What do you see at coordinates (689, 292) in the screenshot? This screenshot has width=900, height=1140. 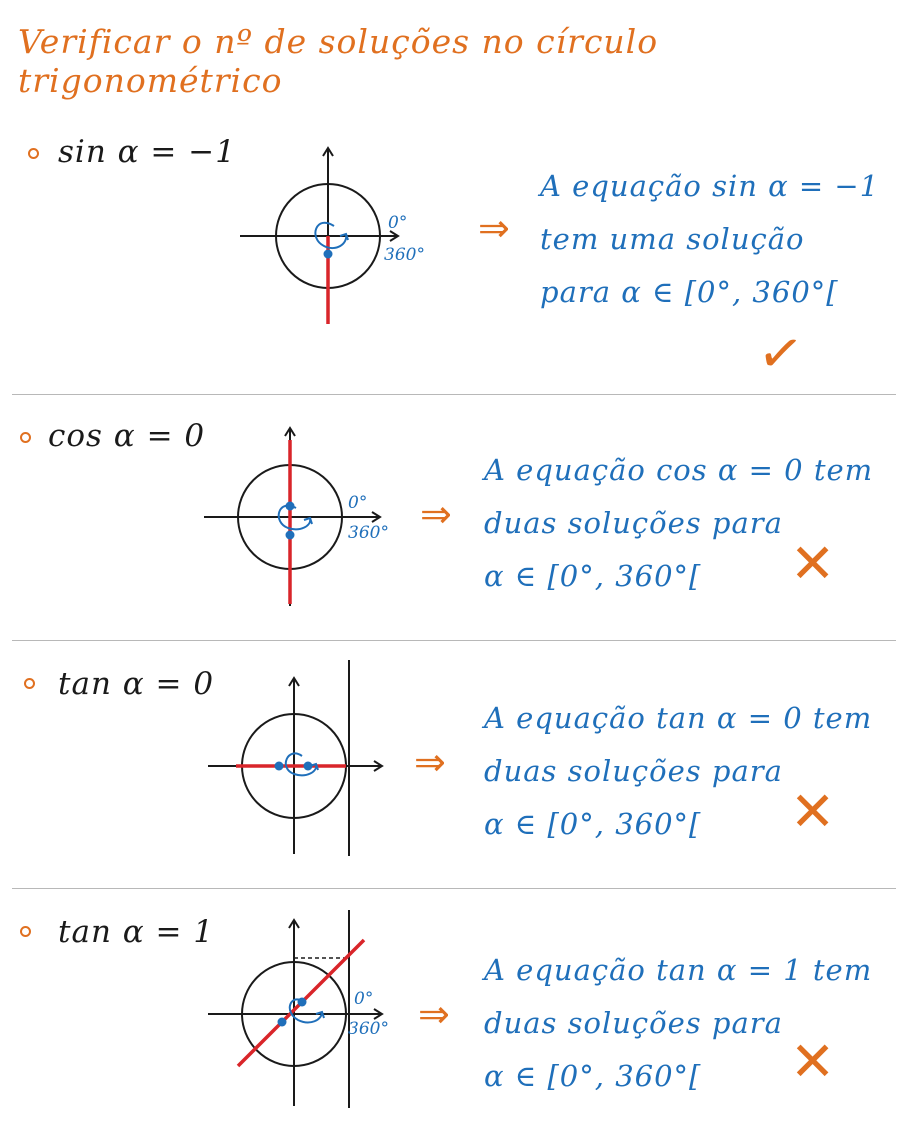 I see `conclusion-line: para α ∈ [0°, 360°[` at bounding box center [689, 292].